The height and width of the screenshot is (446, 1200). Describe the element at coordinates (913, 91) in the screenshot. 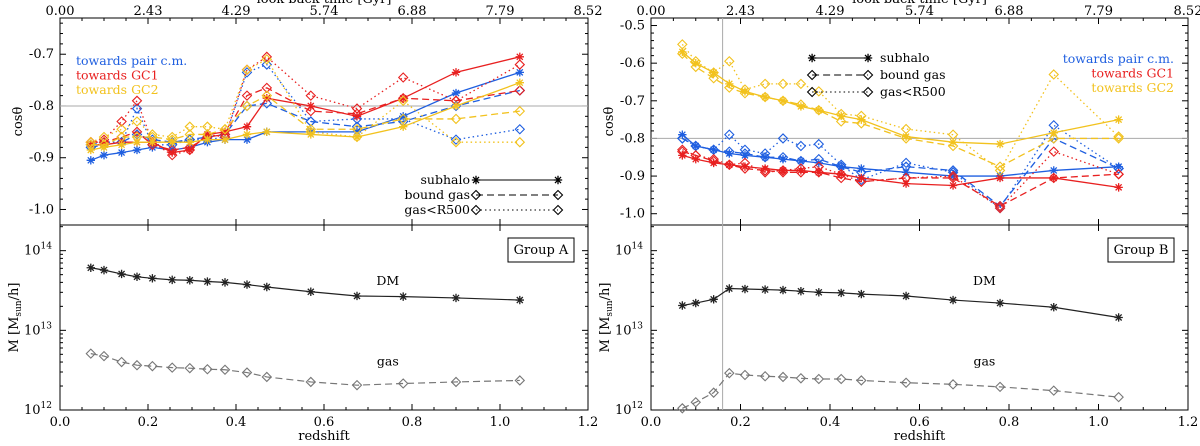

I see `style-legend-entry: gas<R500` at that location.